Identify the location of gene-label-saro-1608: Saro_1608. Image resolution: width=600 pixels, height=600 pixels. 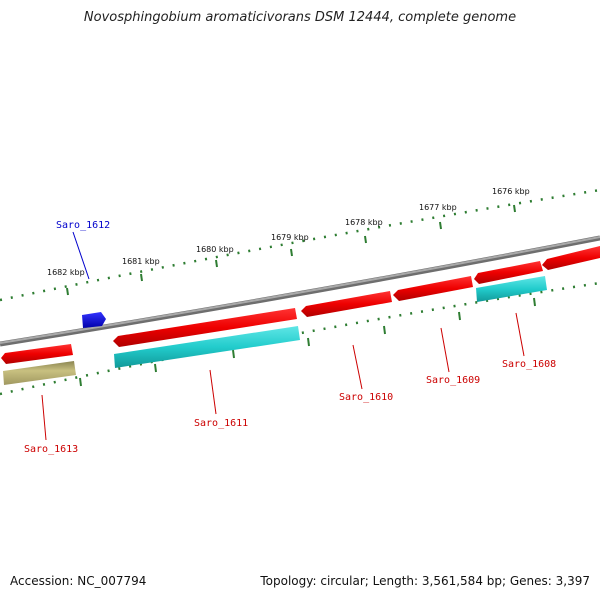
(529, 364).